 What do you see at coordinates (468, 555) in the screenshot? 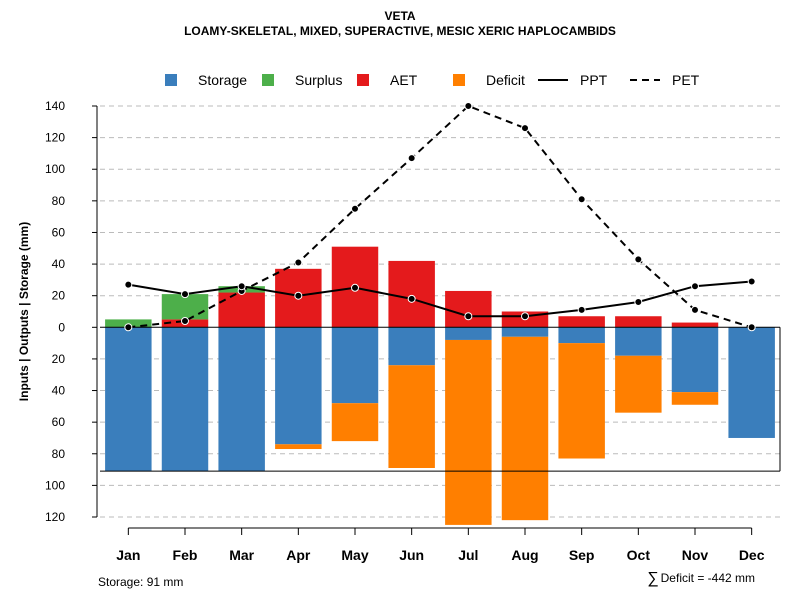
I see `x-tick-label: Jul` at bounding box center [468, 555].